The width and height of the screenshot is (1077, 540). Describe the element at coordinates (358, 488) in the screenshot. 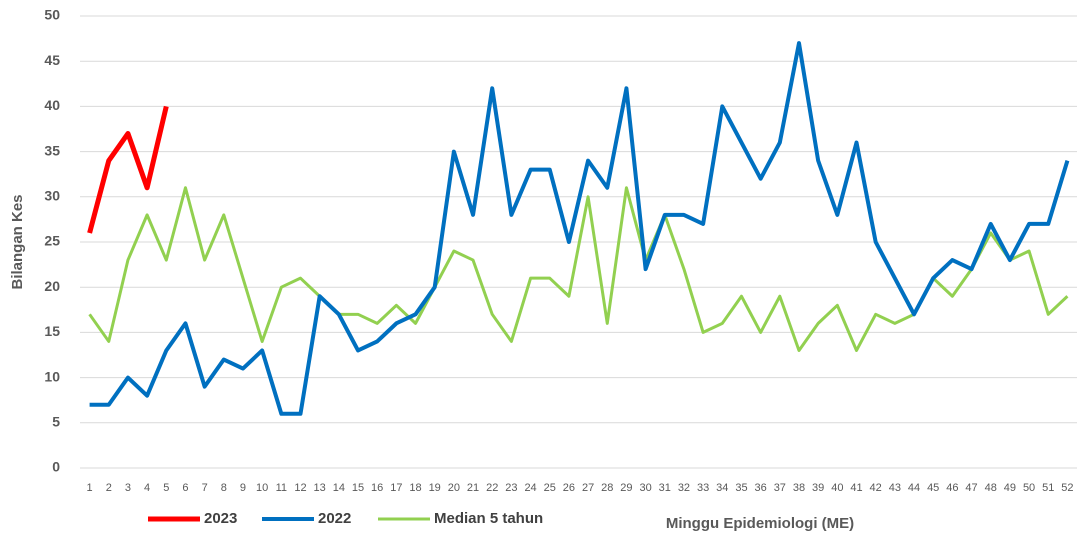

I see `x-tick-label: 15` at that location.